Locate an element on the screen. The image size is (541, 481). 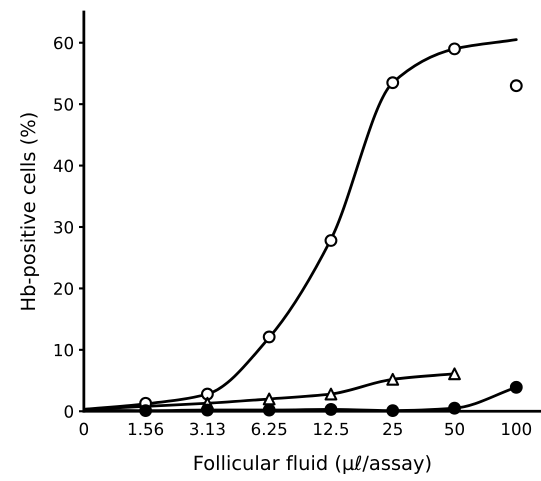
y-tick-label: 30 is located at coordinates (64, 227).